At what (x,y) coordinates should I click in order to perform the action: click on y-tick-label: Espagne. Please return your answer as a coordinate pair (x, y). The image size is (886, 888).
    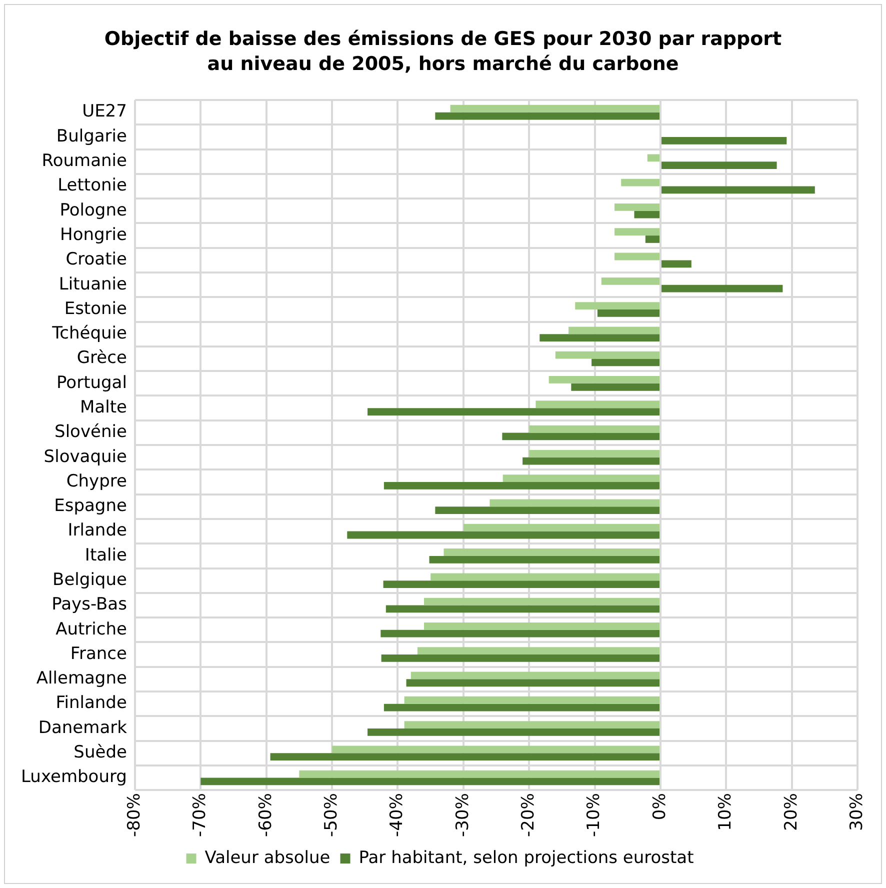
    Looking at the image, I should click on (90, 506).